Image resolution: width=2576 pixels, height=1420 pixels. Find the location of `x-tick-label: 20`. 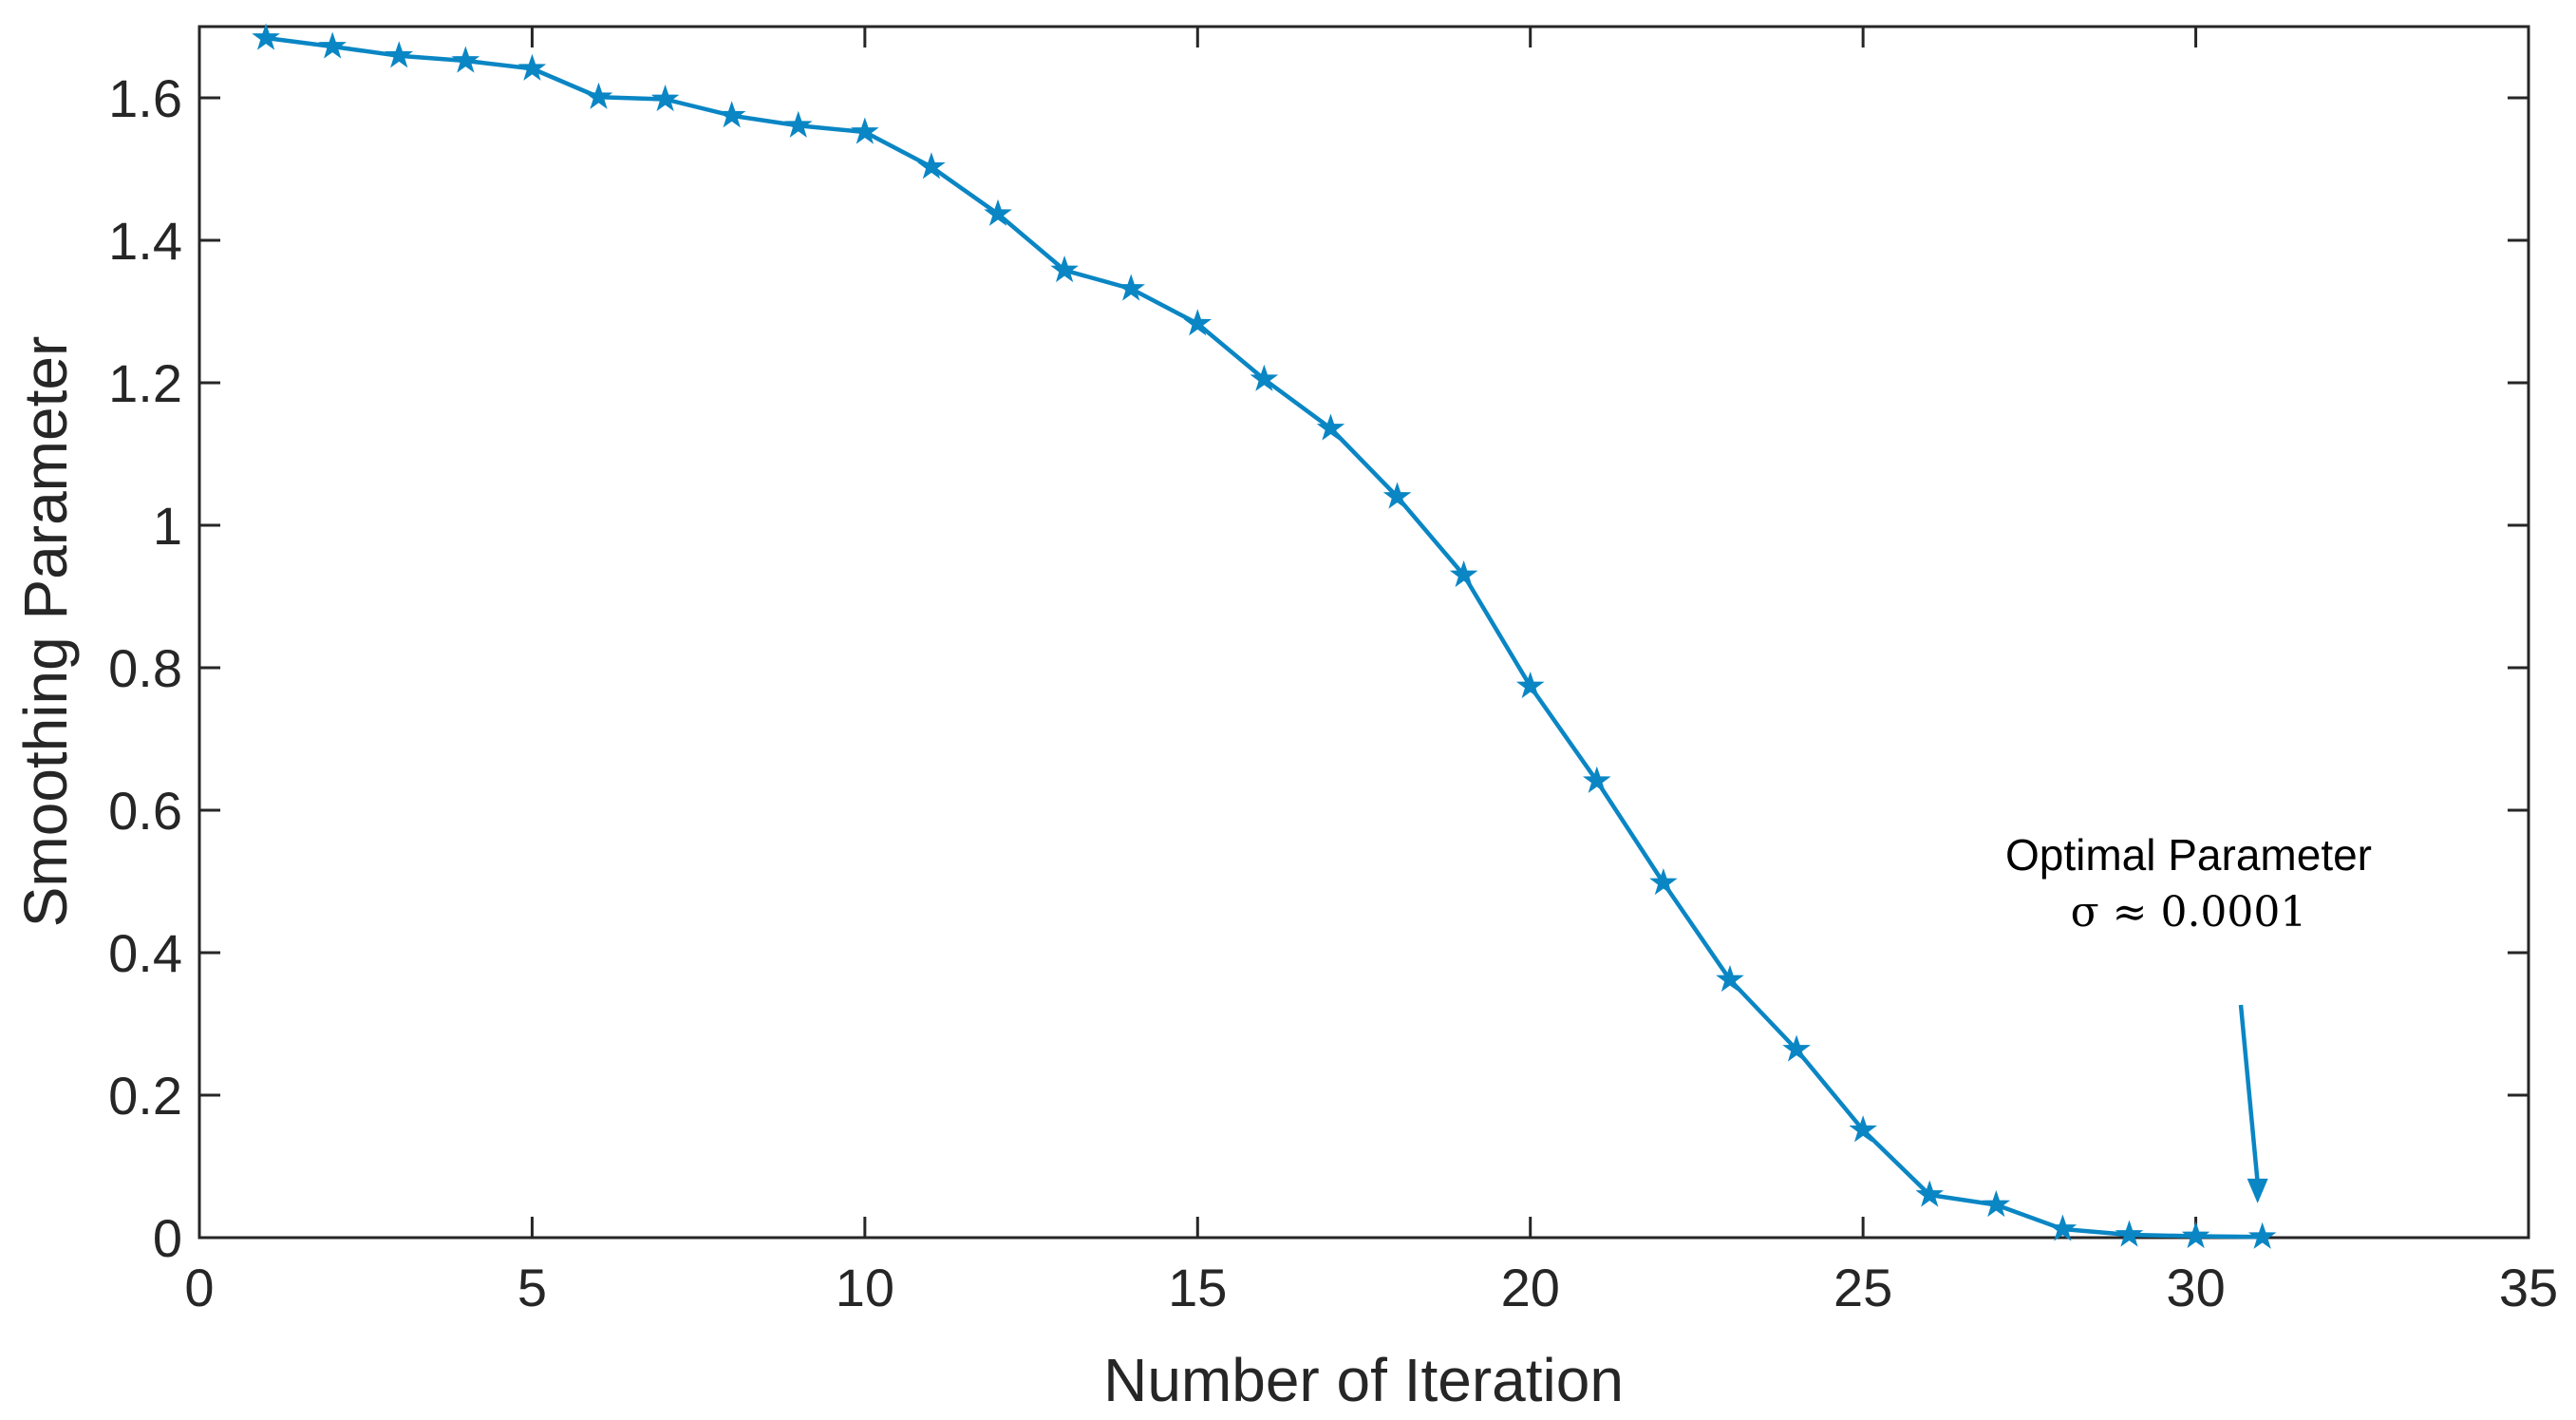

x-tick-label: 20 is located at coordinates (1530, 1287).